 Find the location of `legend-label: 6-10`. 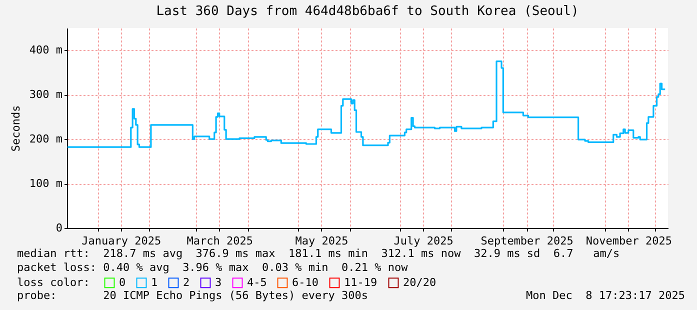

legend-label: 6-10 is located at coordinates (305, 282).